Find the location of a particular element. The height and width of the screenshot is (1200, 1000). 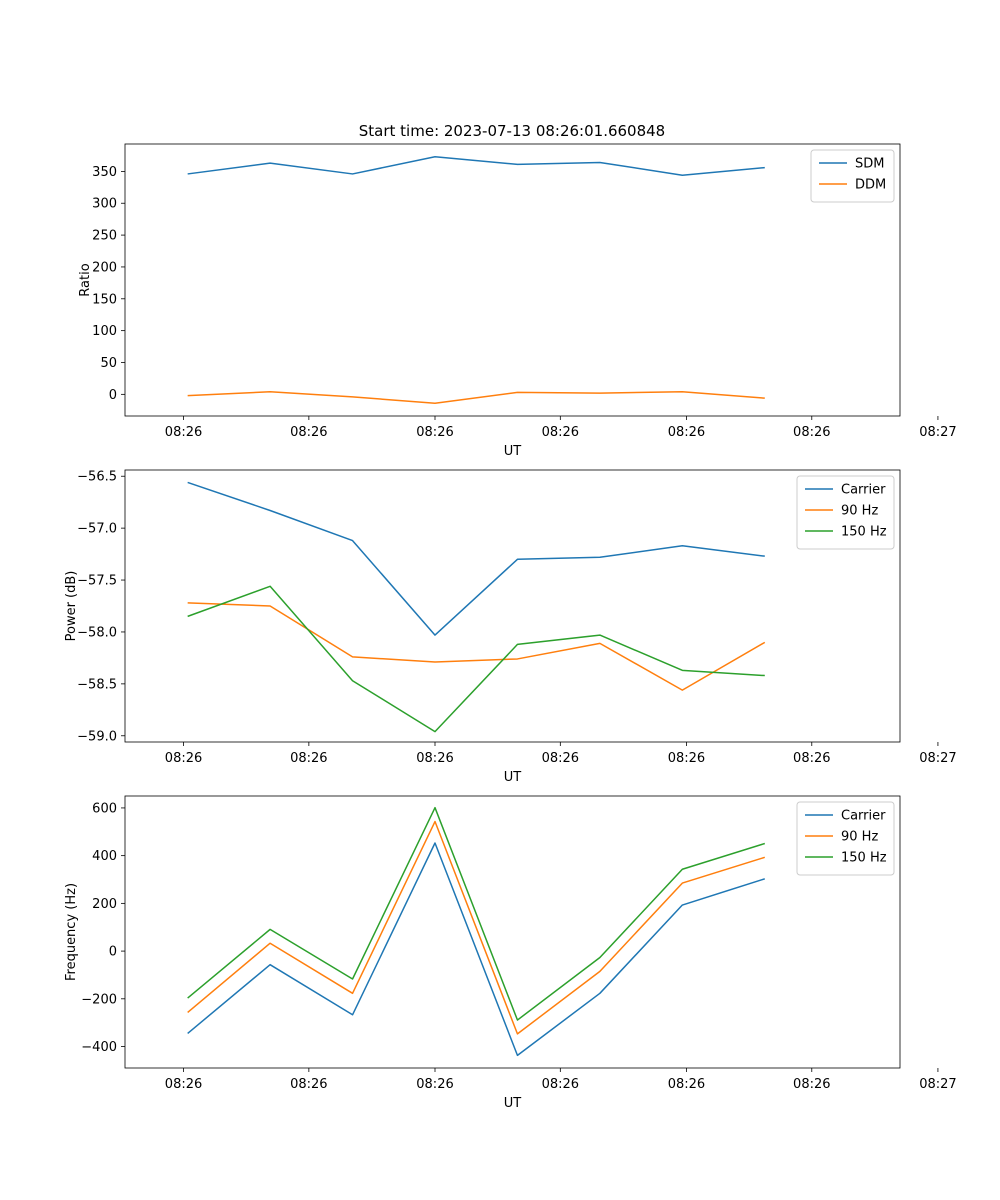

y-axis-label: Power (dB) is located at coordinates (71, 606).